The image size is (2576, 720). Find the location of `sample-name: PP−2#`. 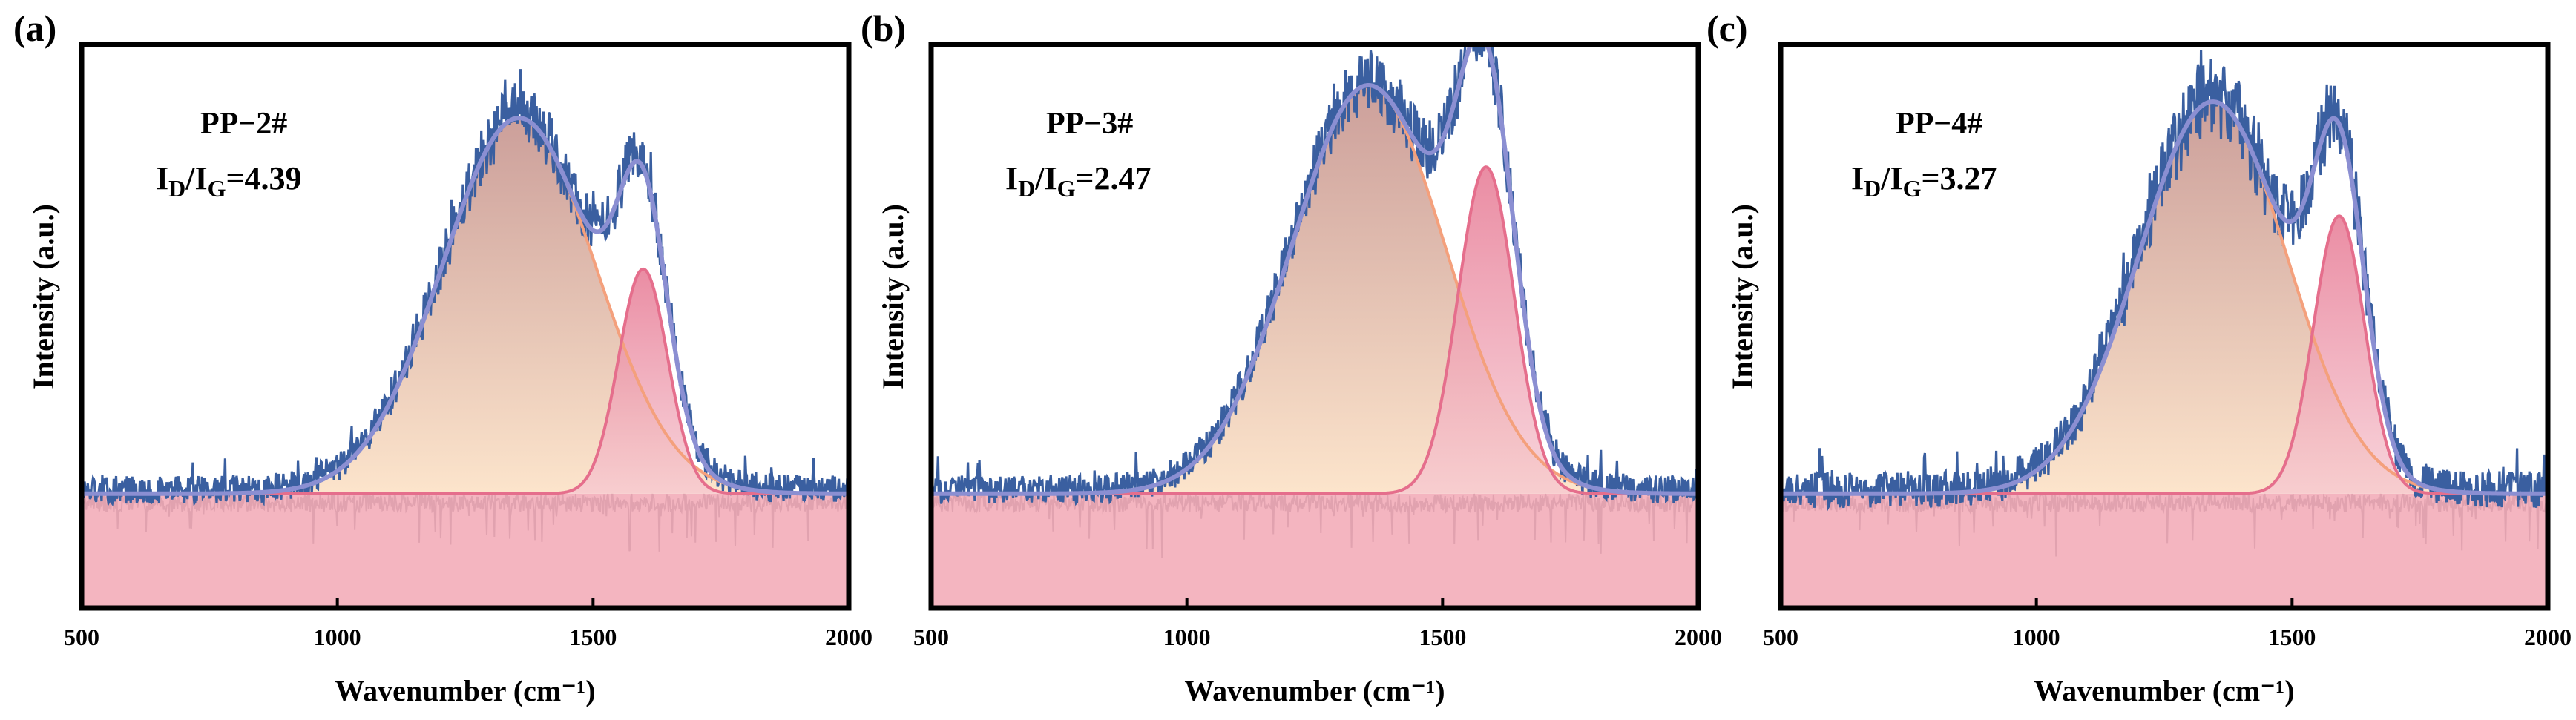

sample-name: PP−2# is located at coordinates (244, 124).